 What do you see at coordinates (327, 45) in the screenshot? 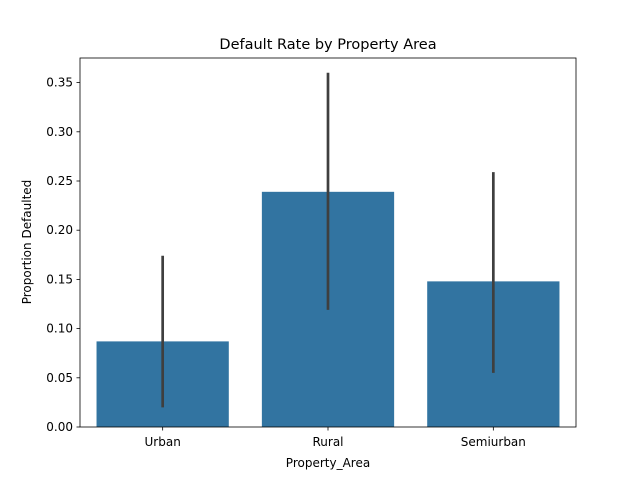
I see `chart-title: Default Rate by Property Area` at bounding box center [327, 45].